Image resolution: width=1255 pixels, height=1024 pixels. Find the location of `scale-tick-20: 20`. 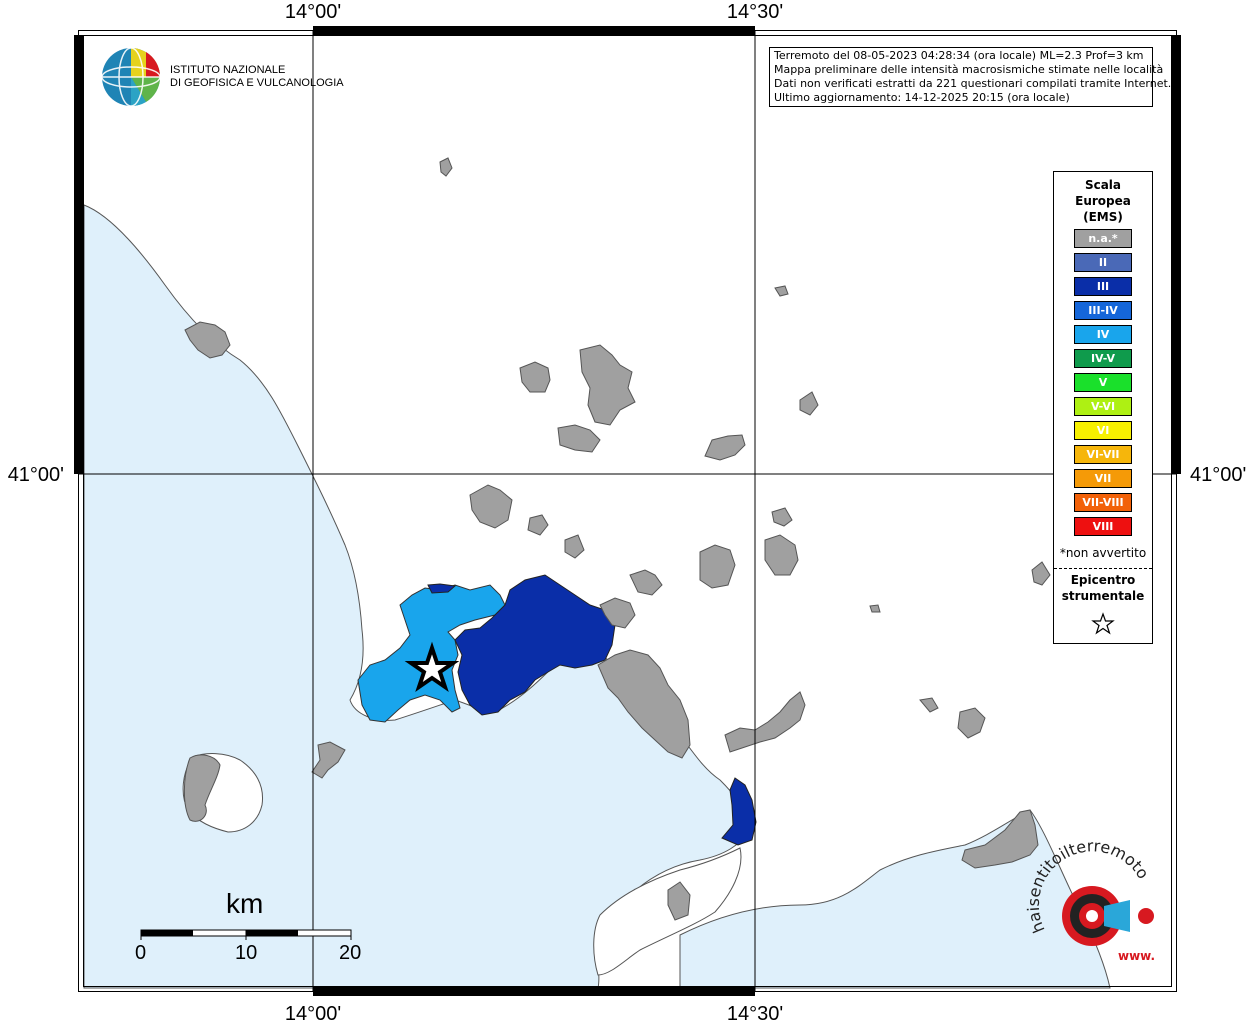

scale-tick-20: 20 is located at coordinates (350, 953).